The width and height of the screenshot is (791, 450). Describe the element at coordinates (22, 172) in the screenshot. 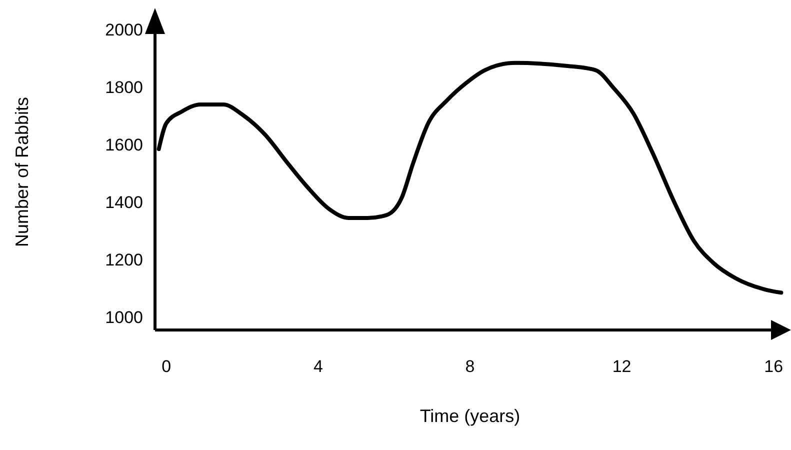

I see `y-axis-title: Number of Rabbits` at that location.